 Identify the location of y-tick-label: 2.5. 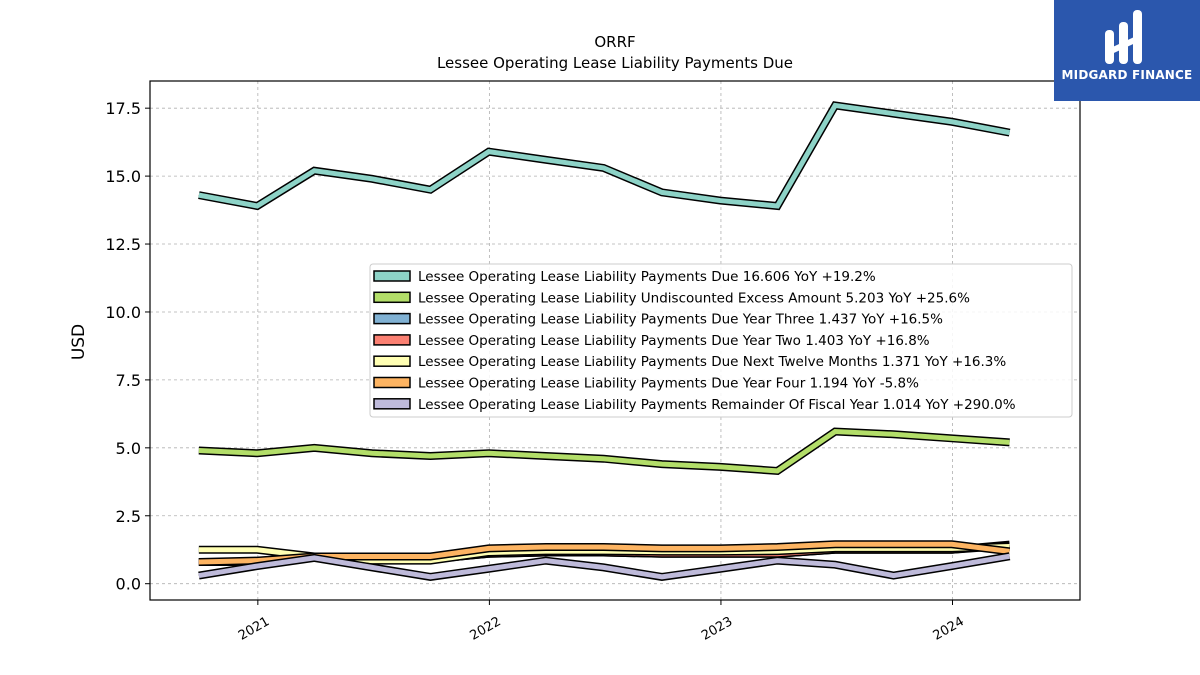
(128, 516).